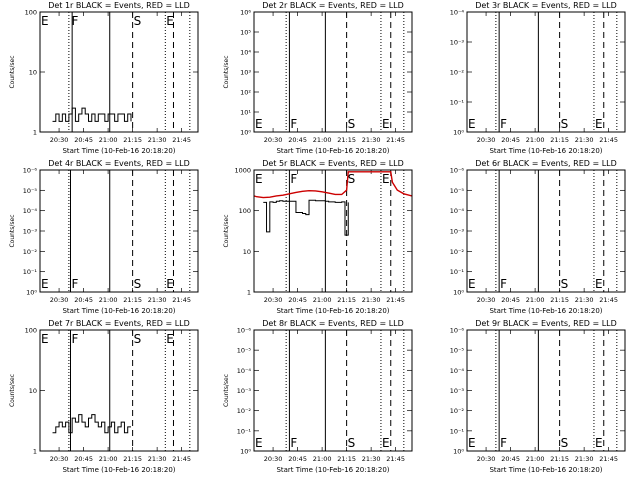 The image size is (640, 480). What do you see at coordinates (245, 211) in the screenshot?
I see `y-tick-label: 100` at bounding box center [245, 211].